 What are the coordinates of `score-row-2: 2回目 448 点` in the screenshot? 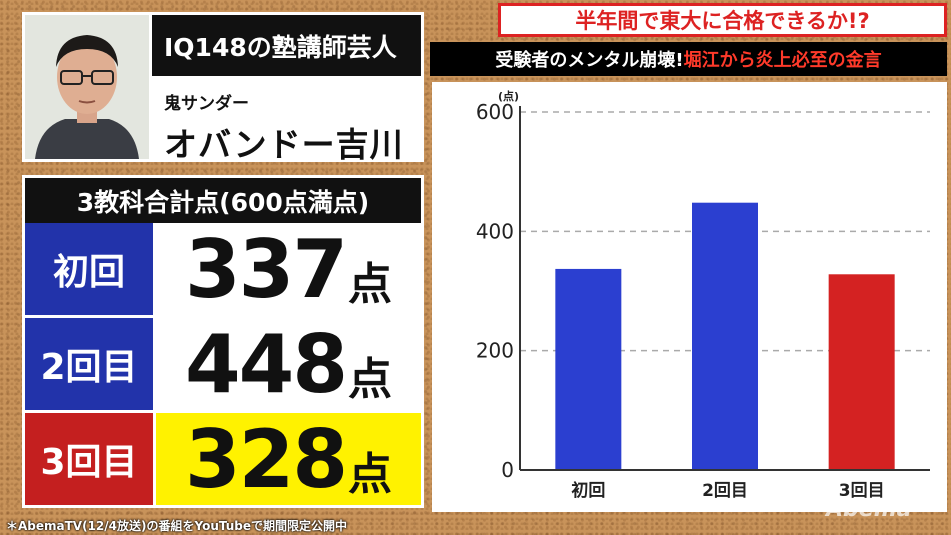 It's located at (223, 365).